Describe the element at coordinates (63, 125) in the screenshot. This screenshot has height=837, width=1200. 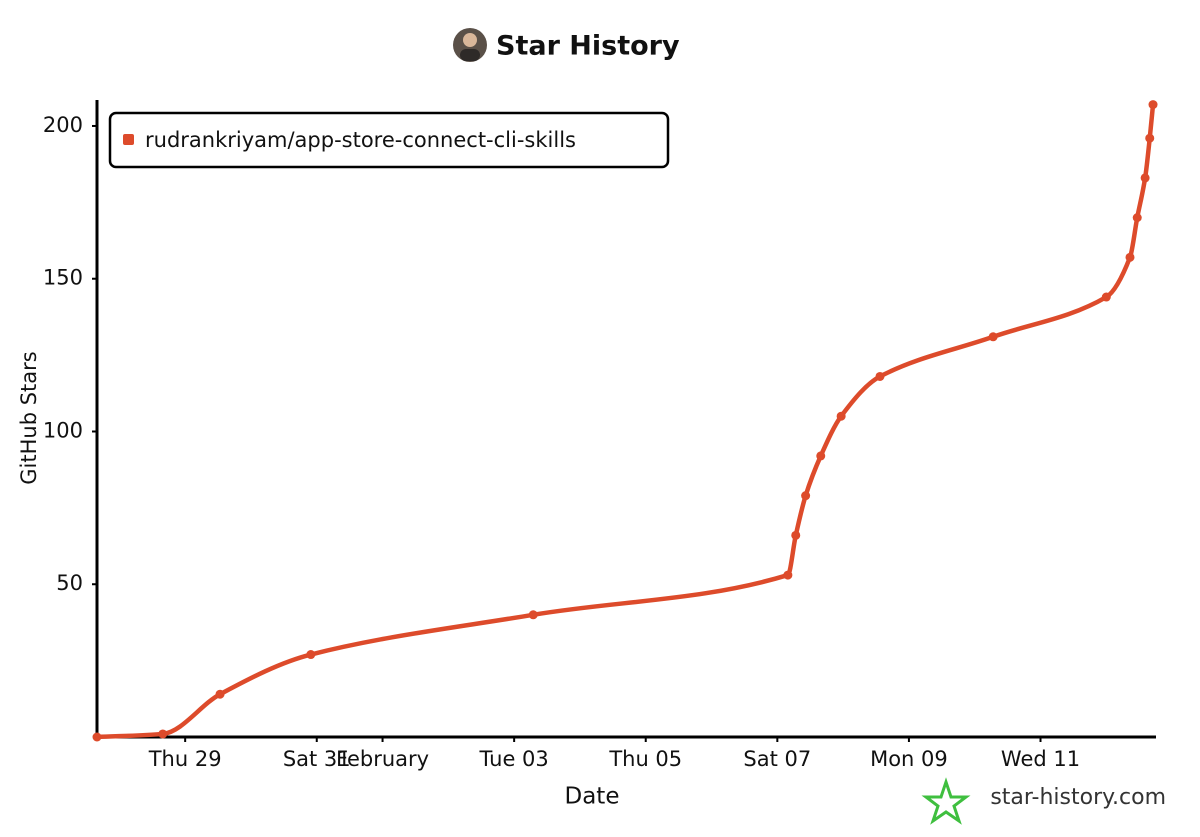
I see `y-tick-label: 200` at that location.